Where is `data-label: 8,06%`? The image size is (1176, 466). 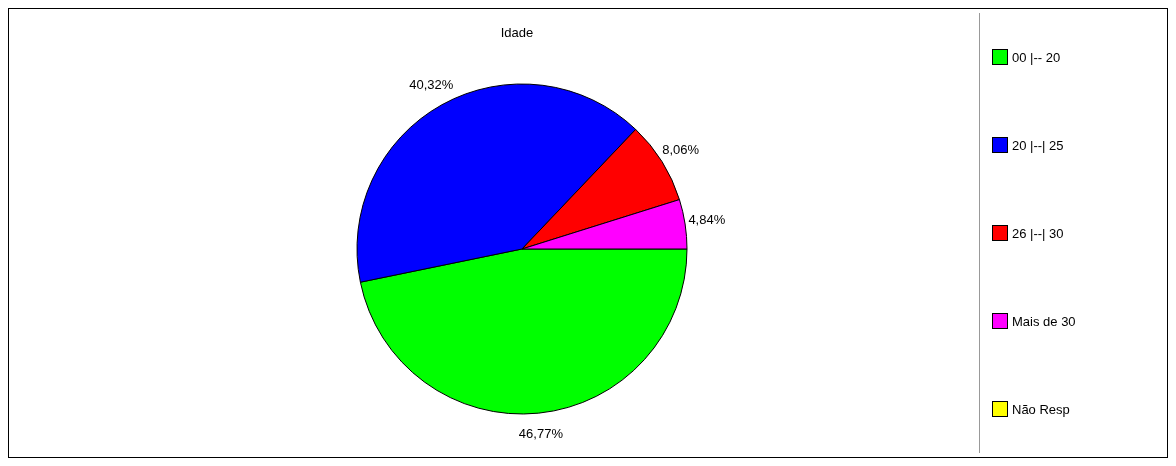
data-label: 8,06% is located at coordinates (681, 149).